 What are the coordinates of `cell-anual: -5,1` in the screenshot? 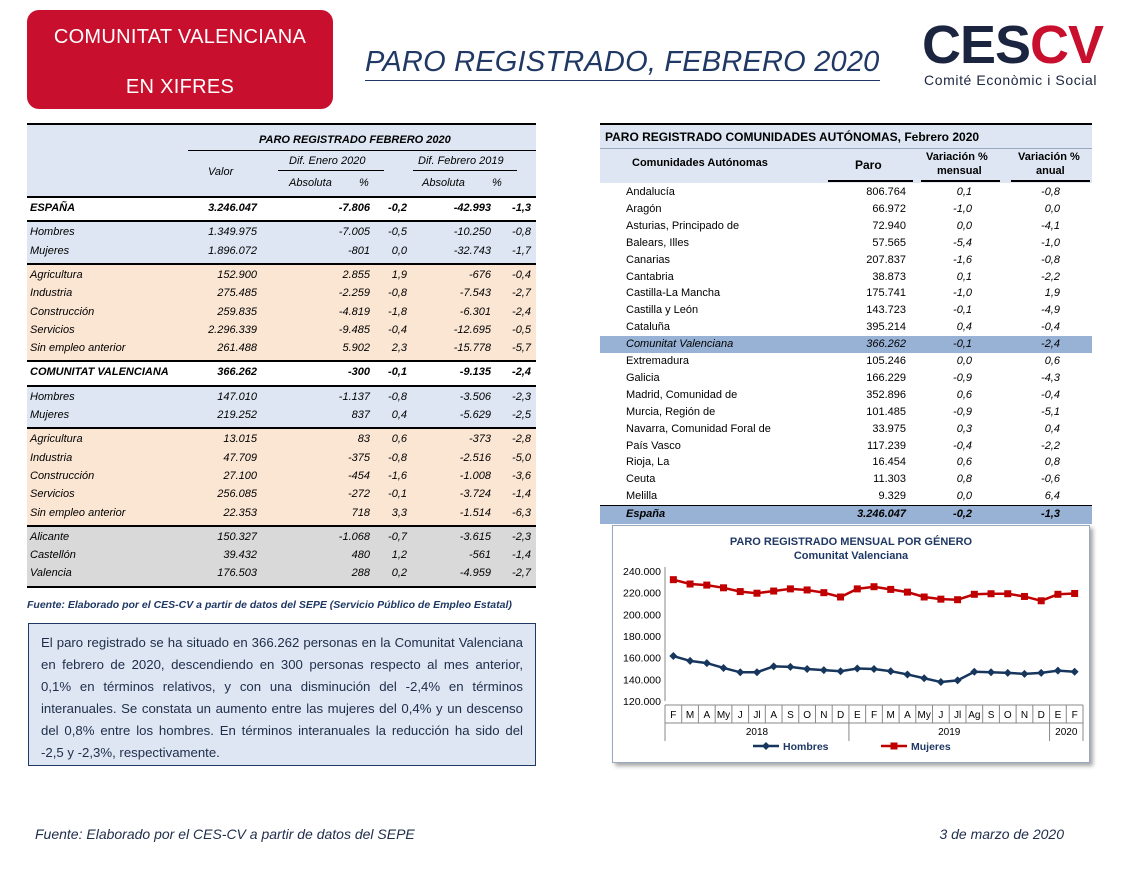 It's located at (1050, 411).